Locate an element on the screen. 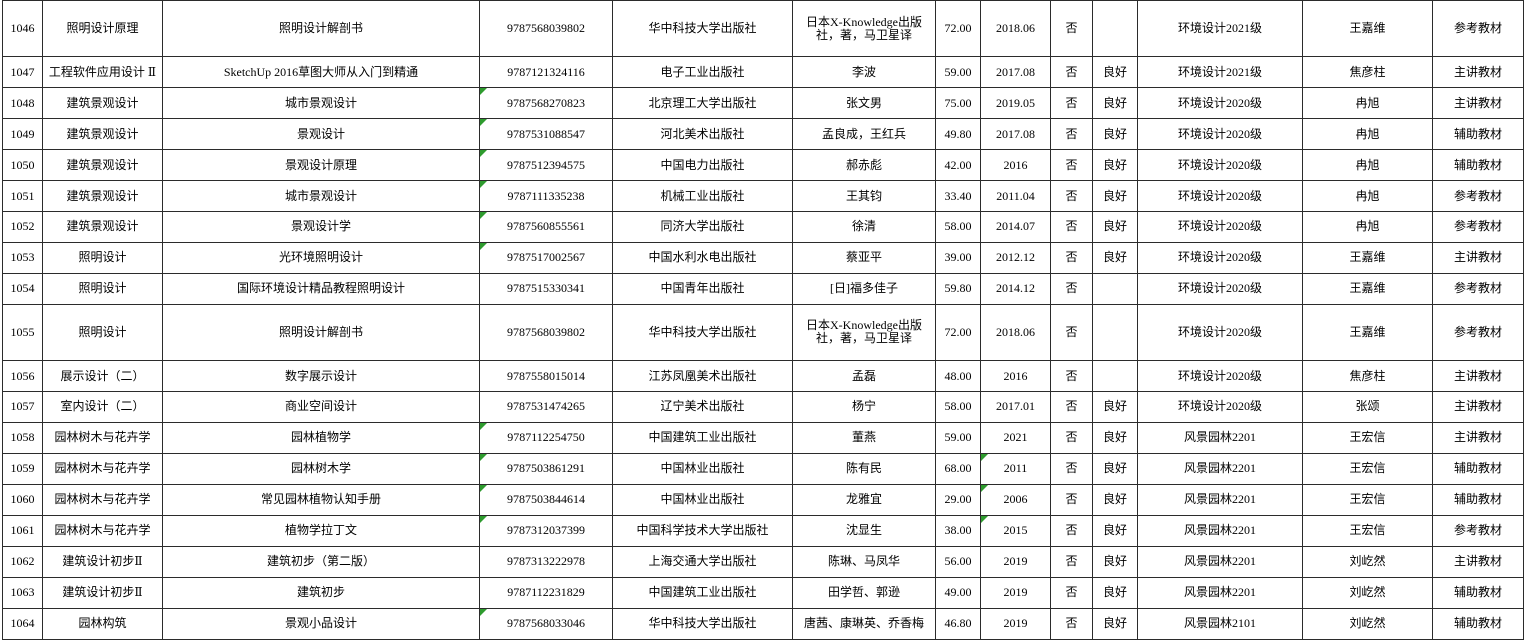 The image size is (1524, 640). cell-date: 2014.07 is located at coordinates (1015, 226).